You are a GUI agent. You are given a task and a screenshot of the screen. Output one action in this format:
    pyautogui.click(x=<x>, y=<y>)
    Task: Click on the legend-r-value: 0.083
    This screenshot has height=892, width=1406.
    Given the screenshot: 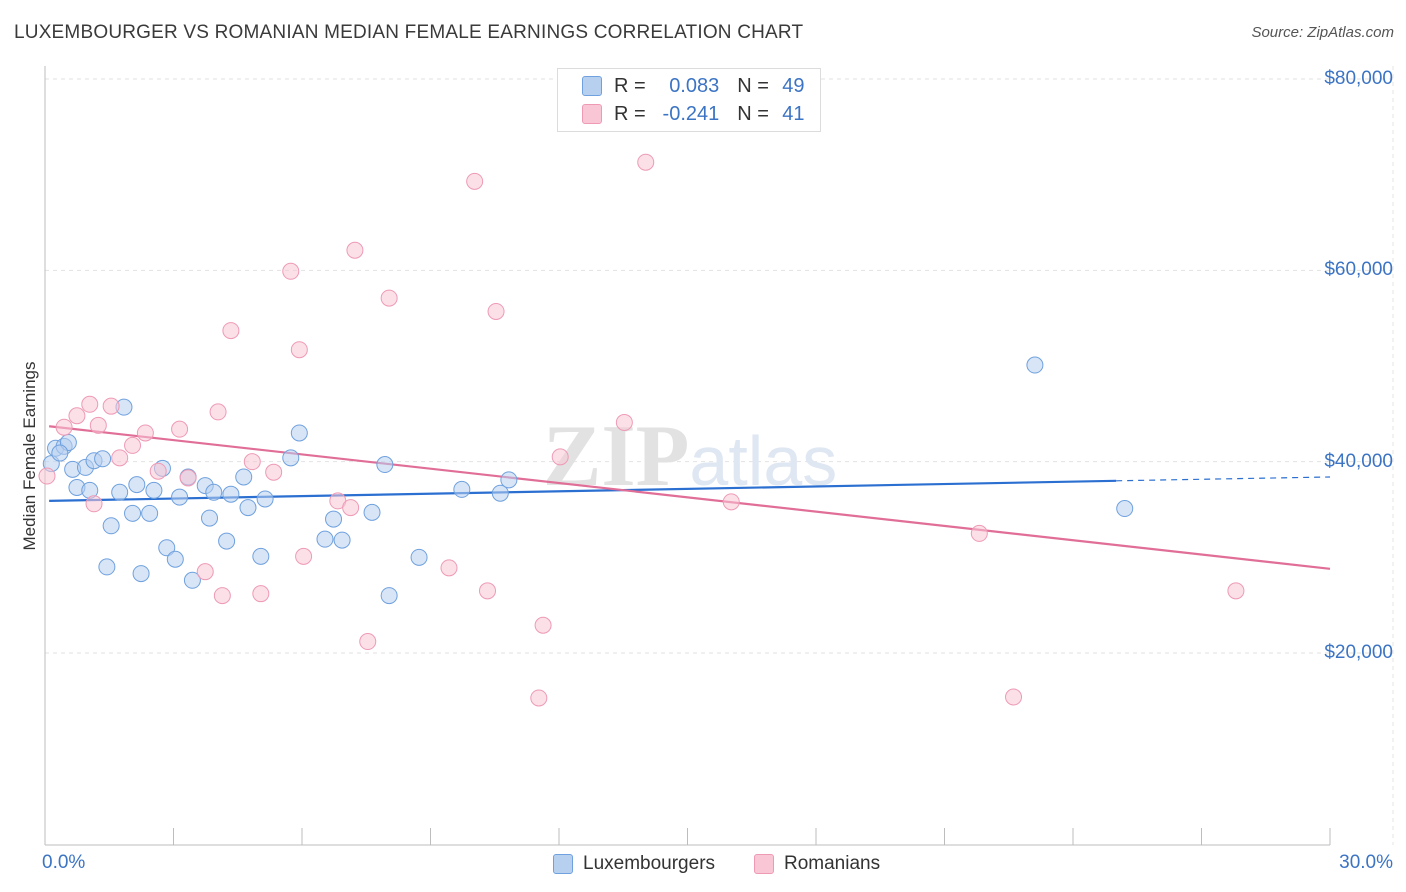 What is the action you would take?
    pyautogui.click(x=694, y=85)
    